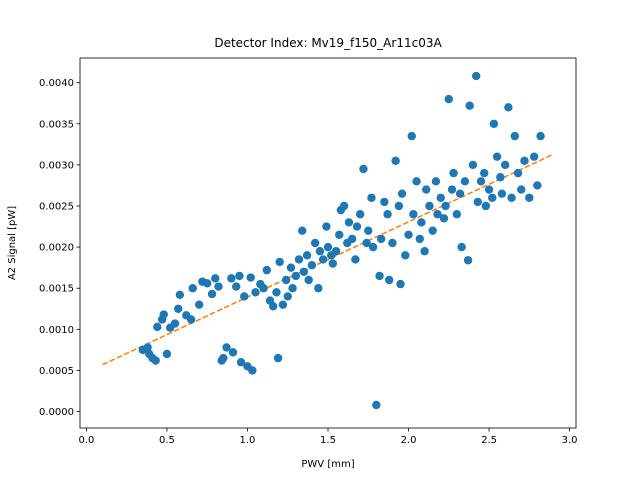 The height and width of the screenshot is (480, 640). I want to click on y-tick-label: 0.0030, so click(56, 165).